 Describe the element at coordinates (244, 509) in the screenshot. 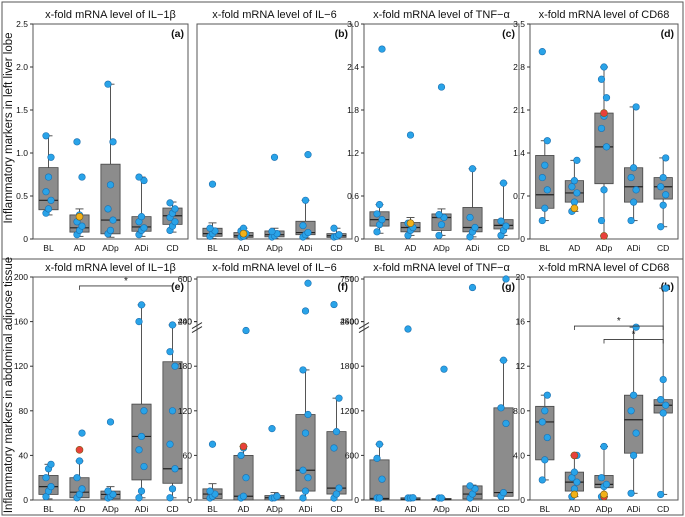

I see `x-tick-label: AD` at that location.